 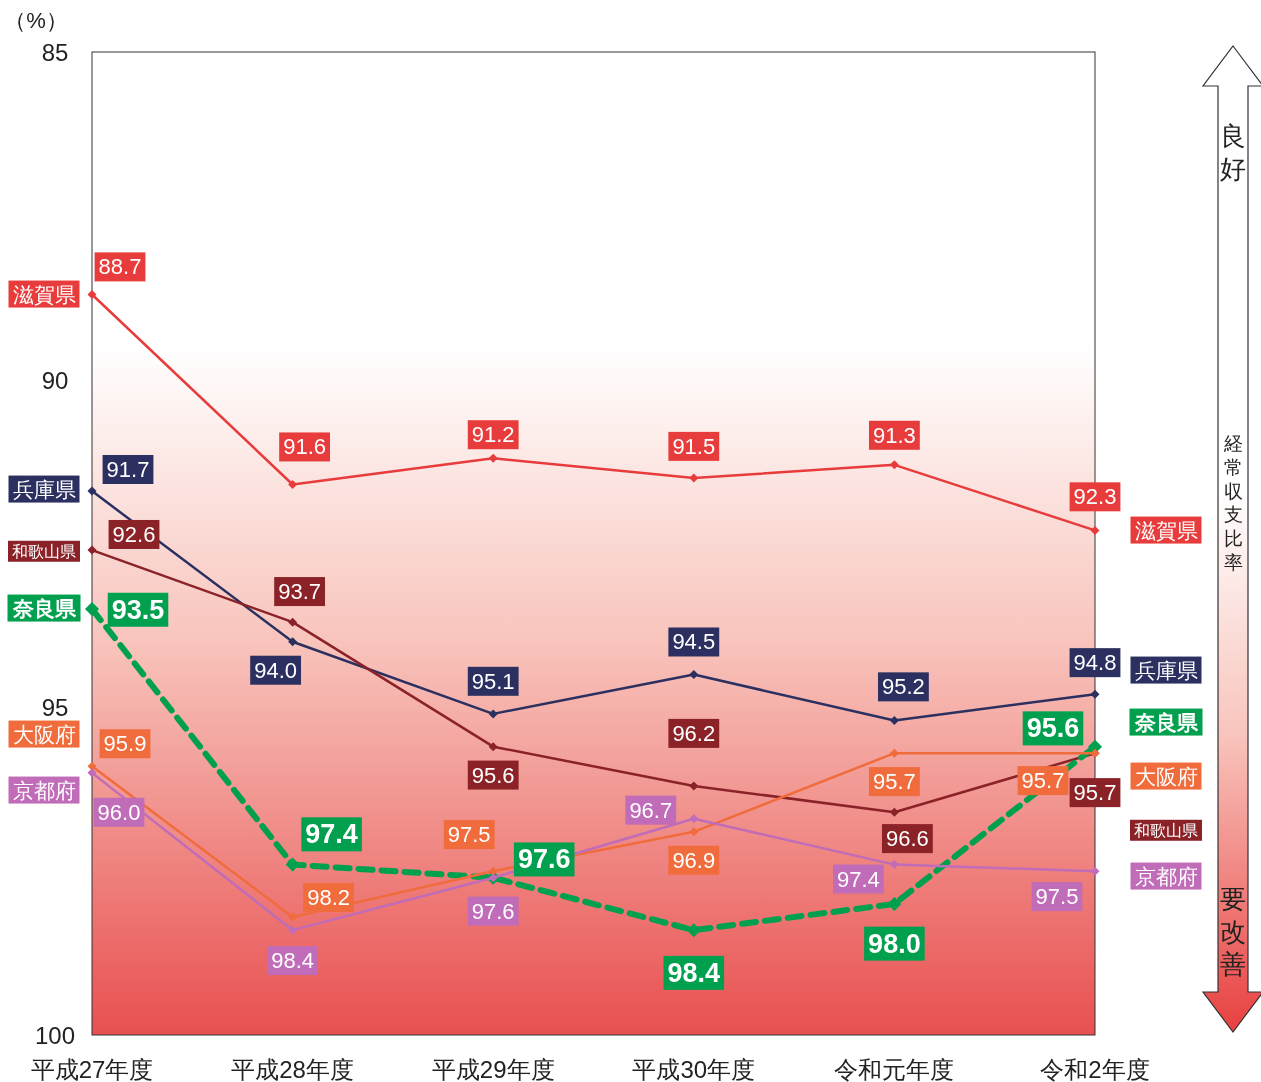 What do you see at coordinates (493, 681) in the screenshot?
I see `data-label: 95.1` at bounding box center [493, 681].